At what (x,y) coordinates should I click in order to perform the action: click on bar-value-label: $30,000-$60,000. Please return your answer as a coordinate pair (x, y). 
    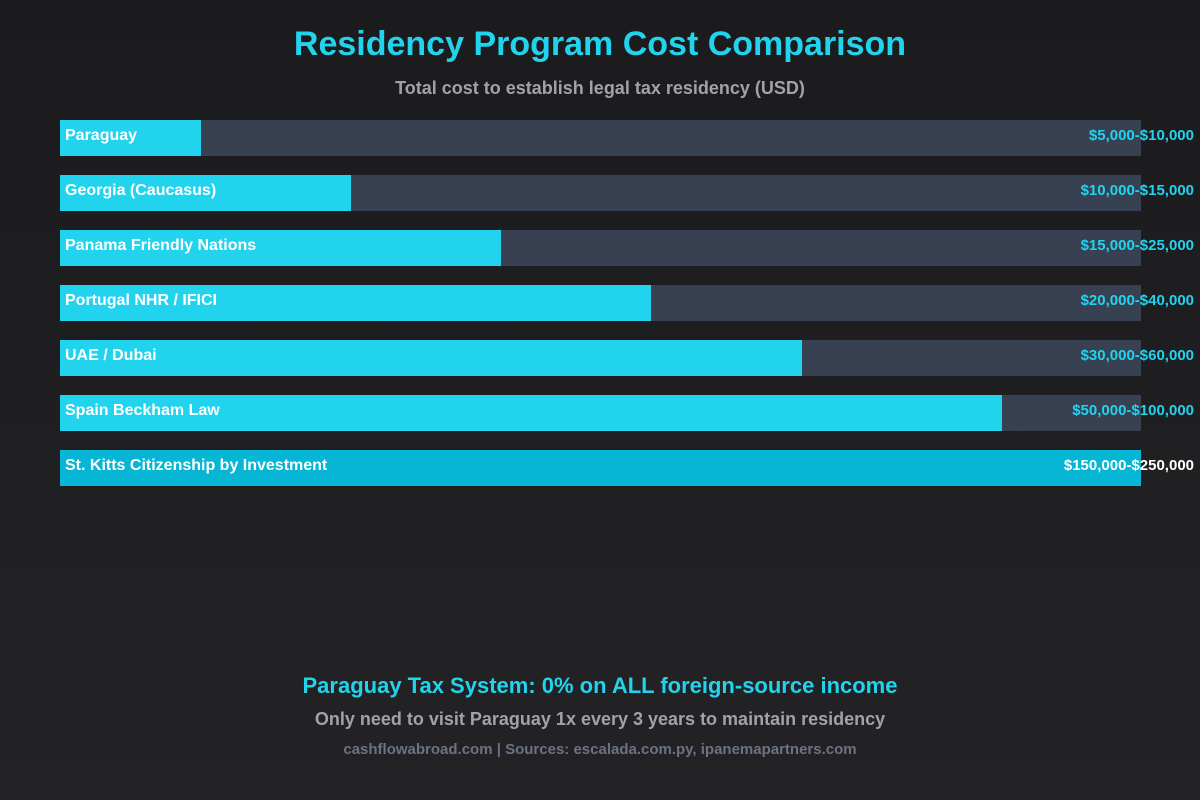
    Looking at the image, I should click on (1137, 355).